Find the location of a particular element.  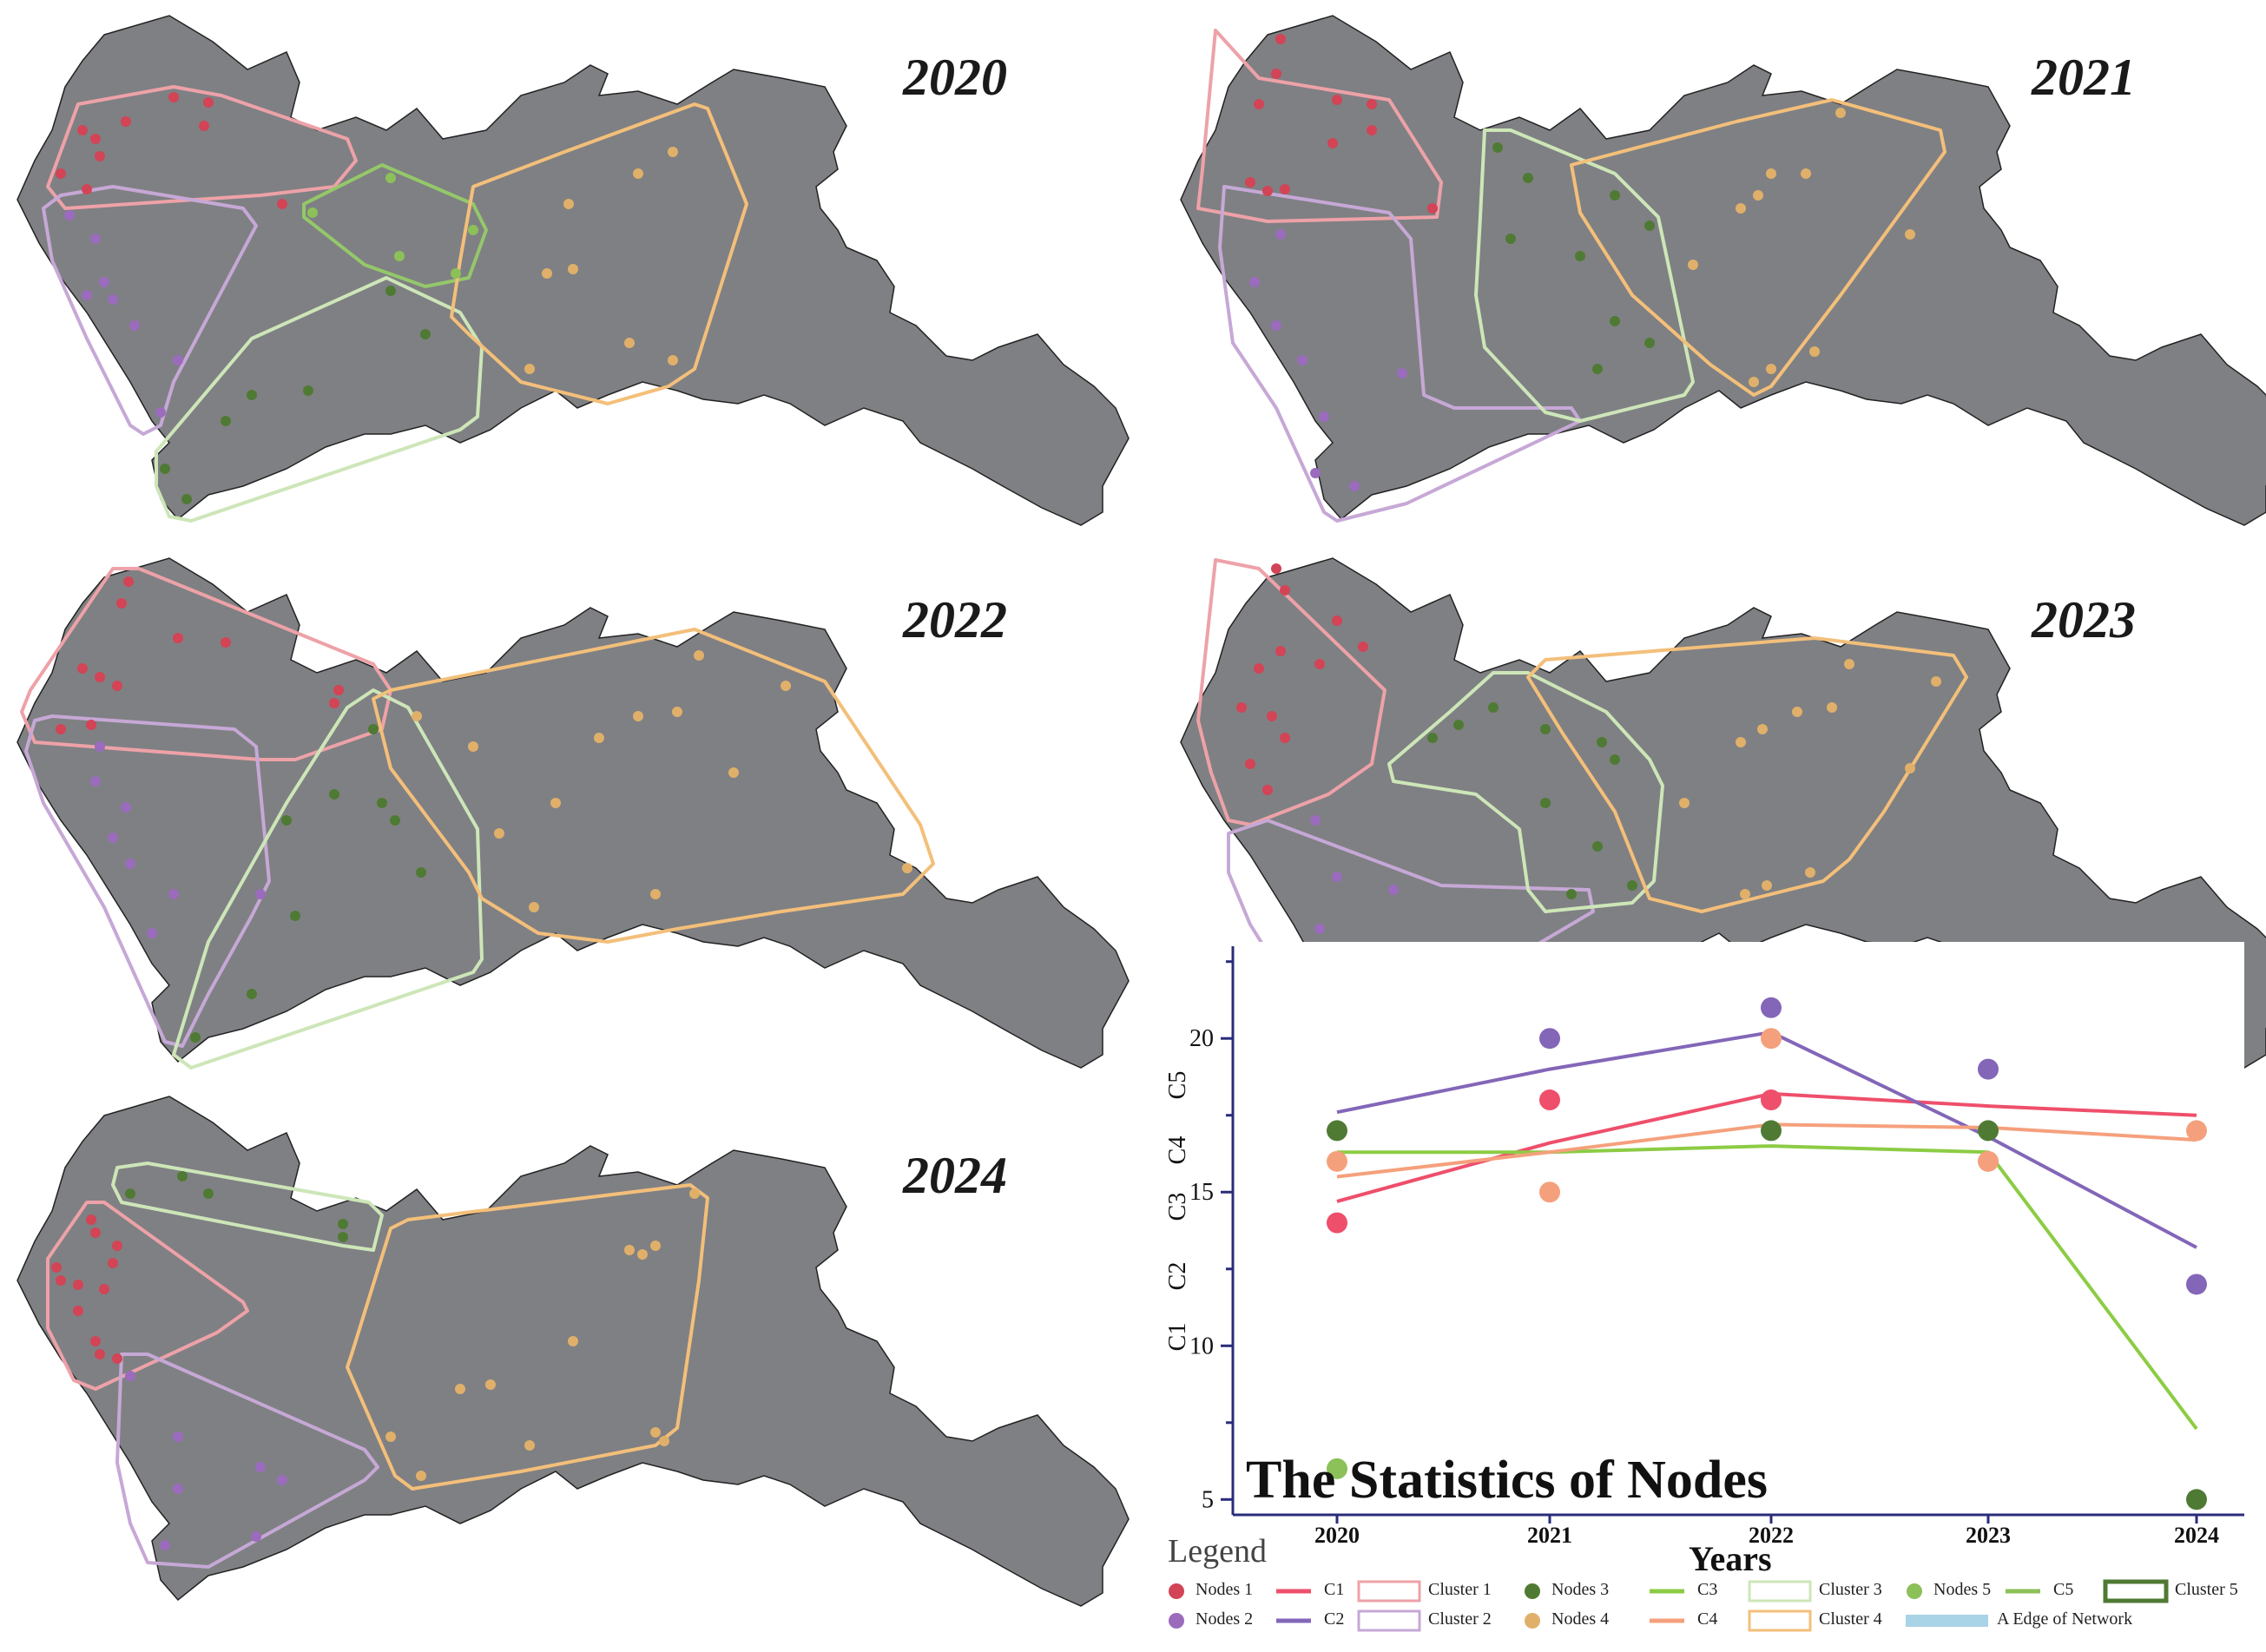

y-tick-label: 5 is located at coordinates (1208, 1499).